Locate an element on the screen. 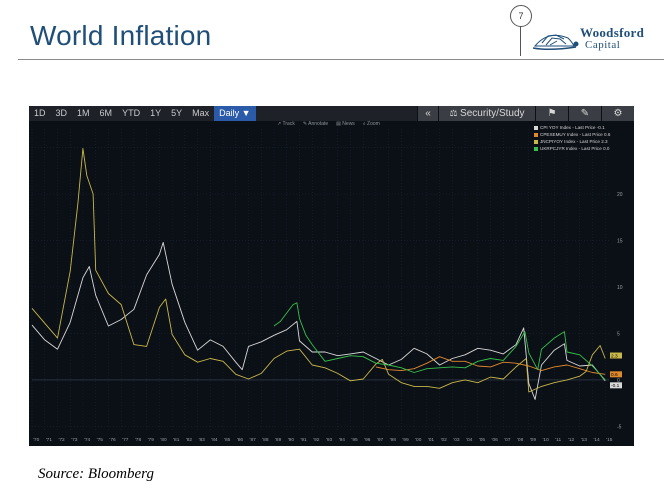  annotate-icon: ✎ is located at coordinates (305, 124).